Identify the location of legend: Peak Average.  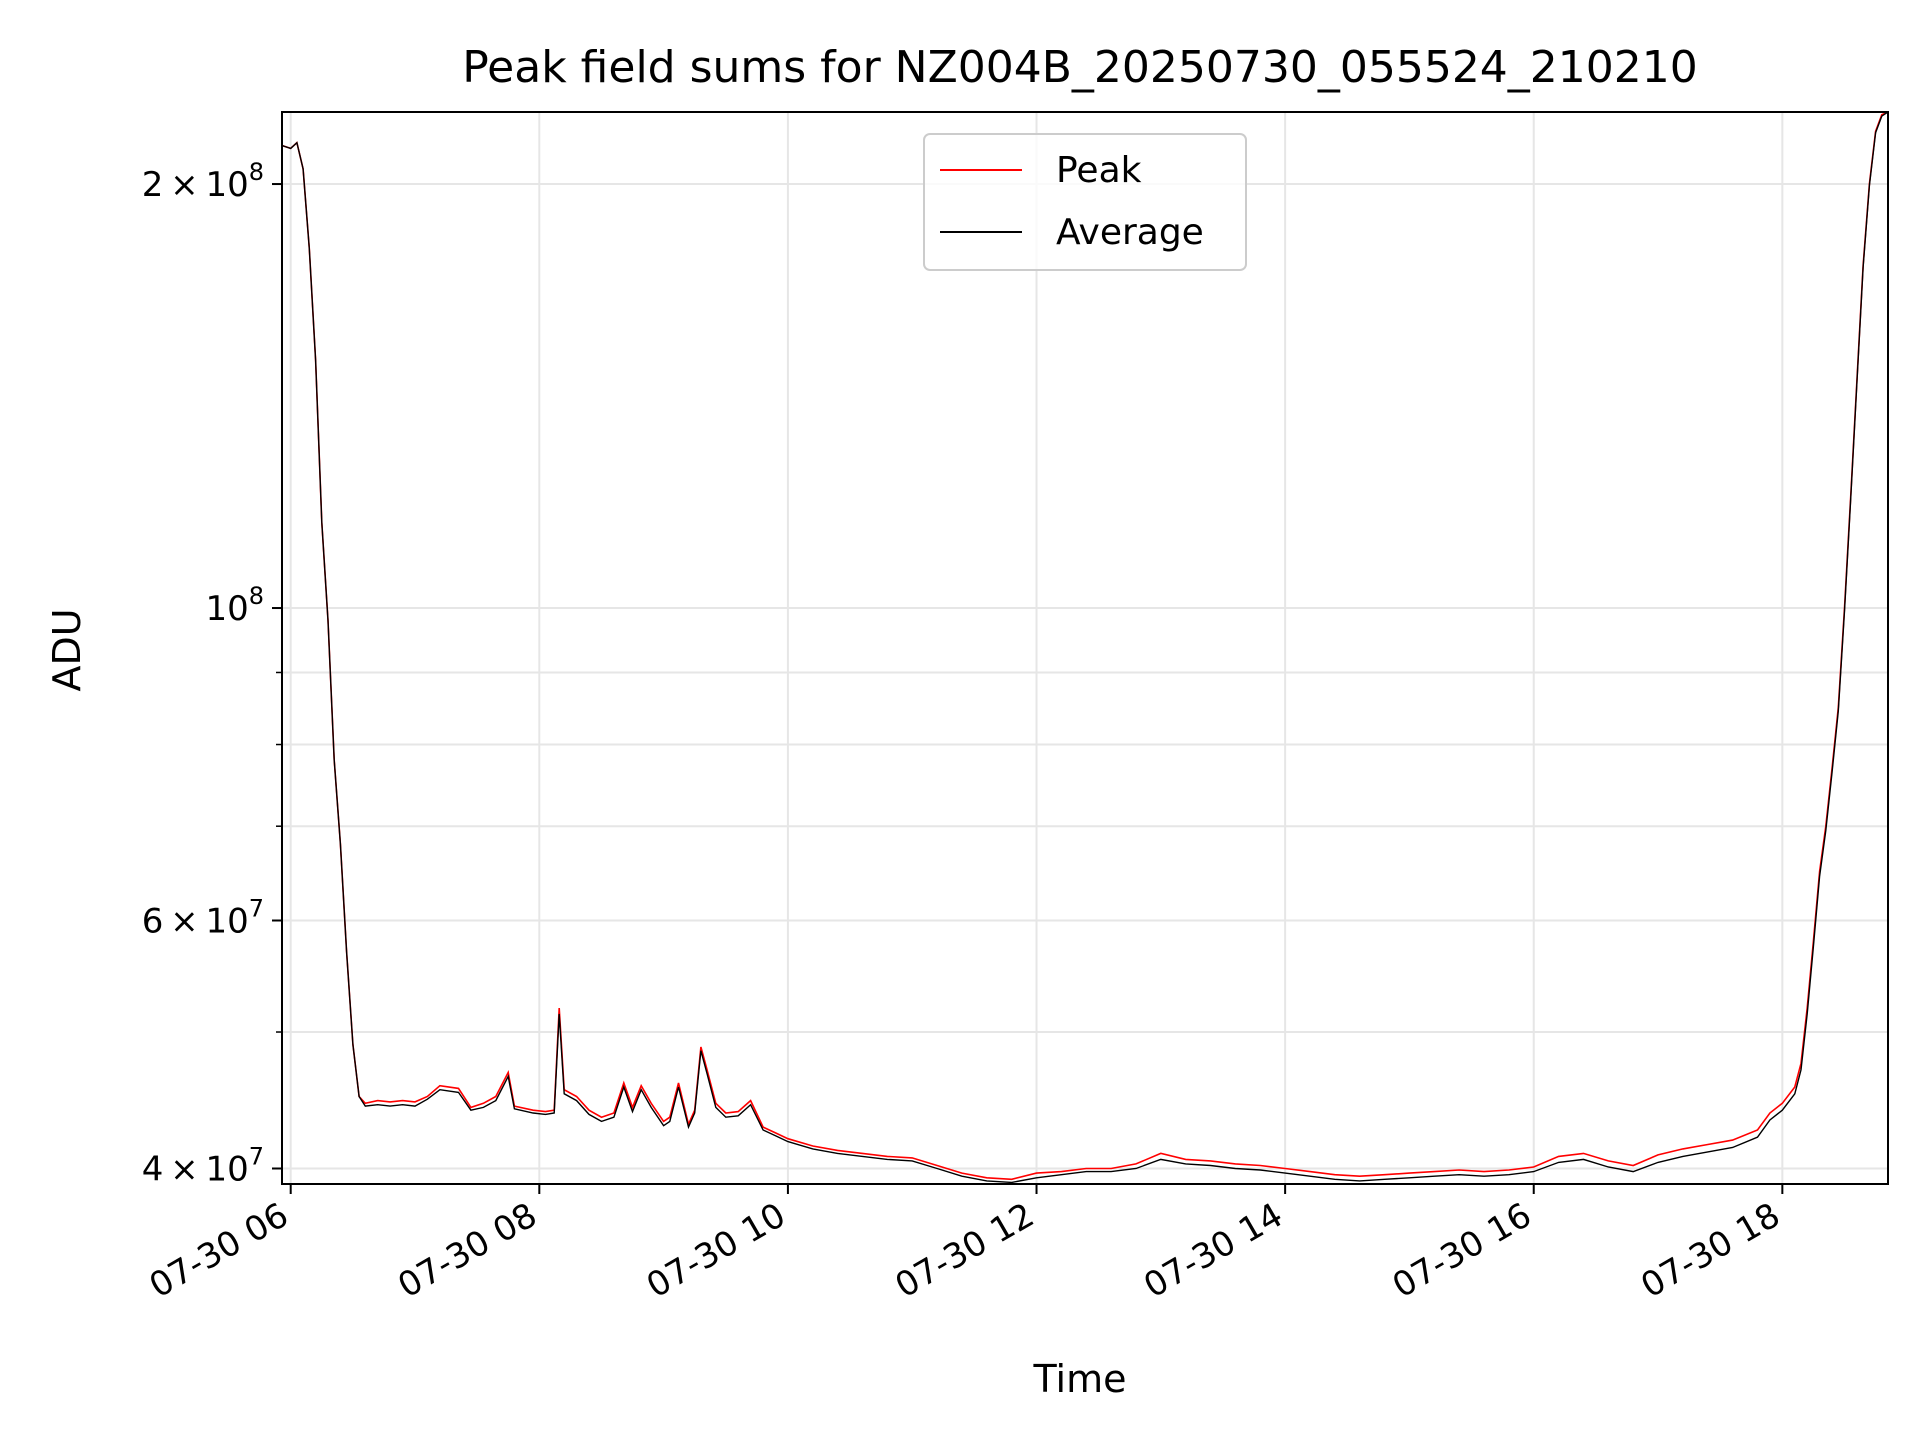
(1085, 202).